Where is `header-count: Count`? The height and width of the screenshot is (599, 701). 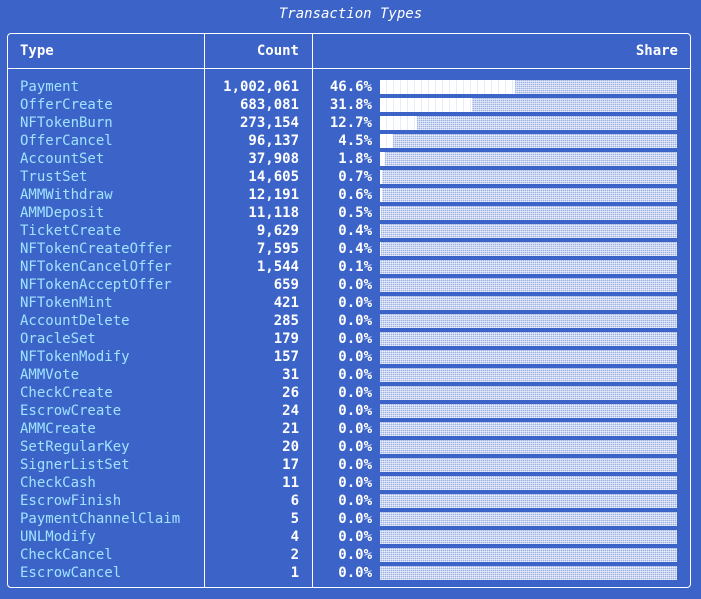
header-count: Count is located at coordinates (277, 51).